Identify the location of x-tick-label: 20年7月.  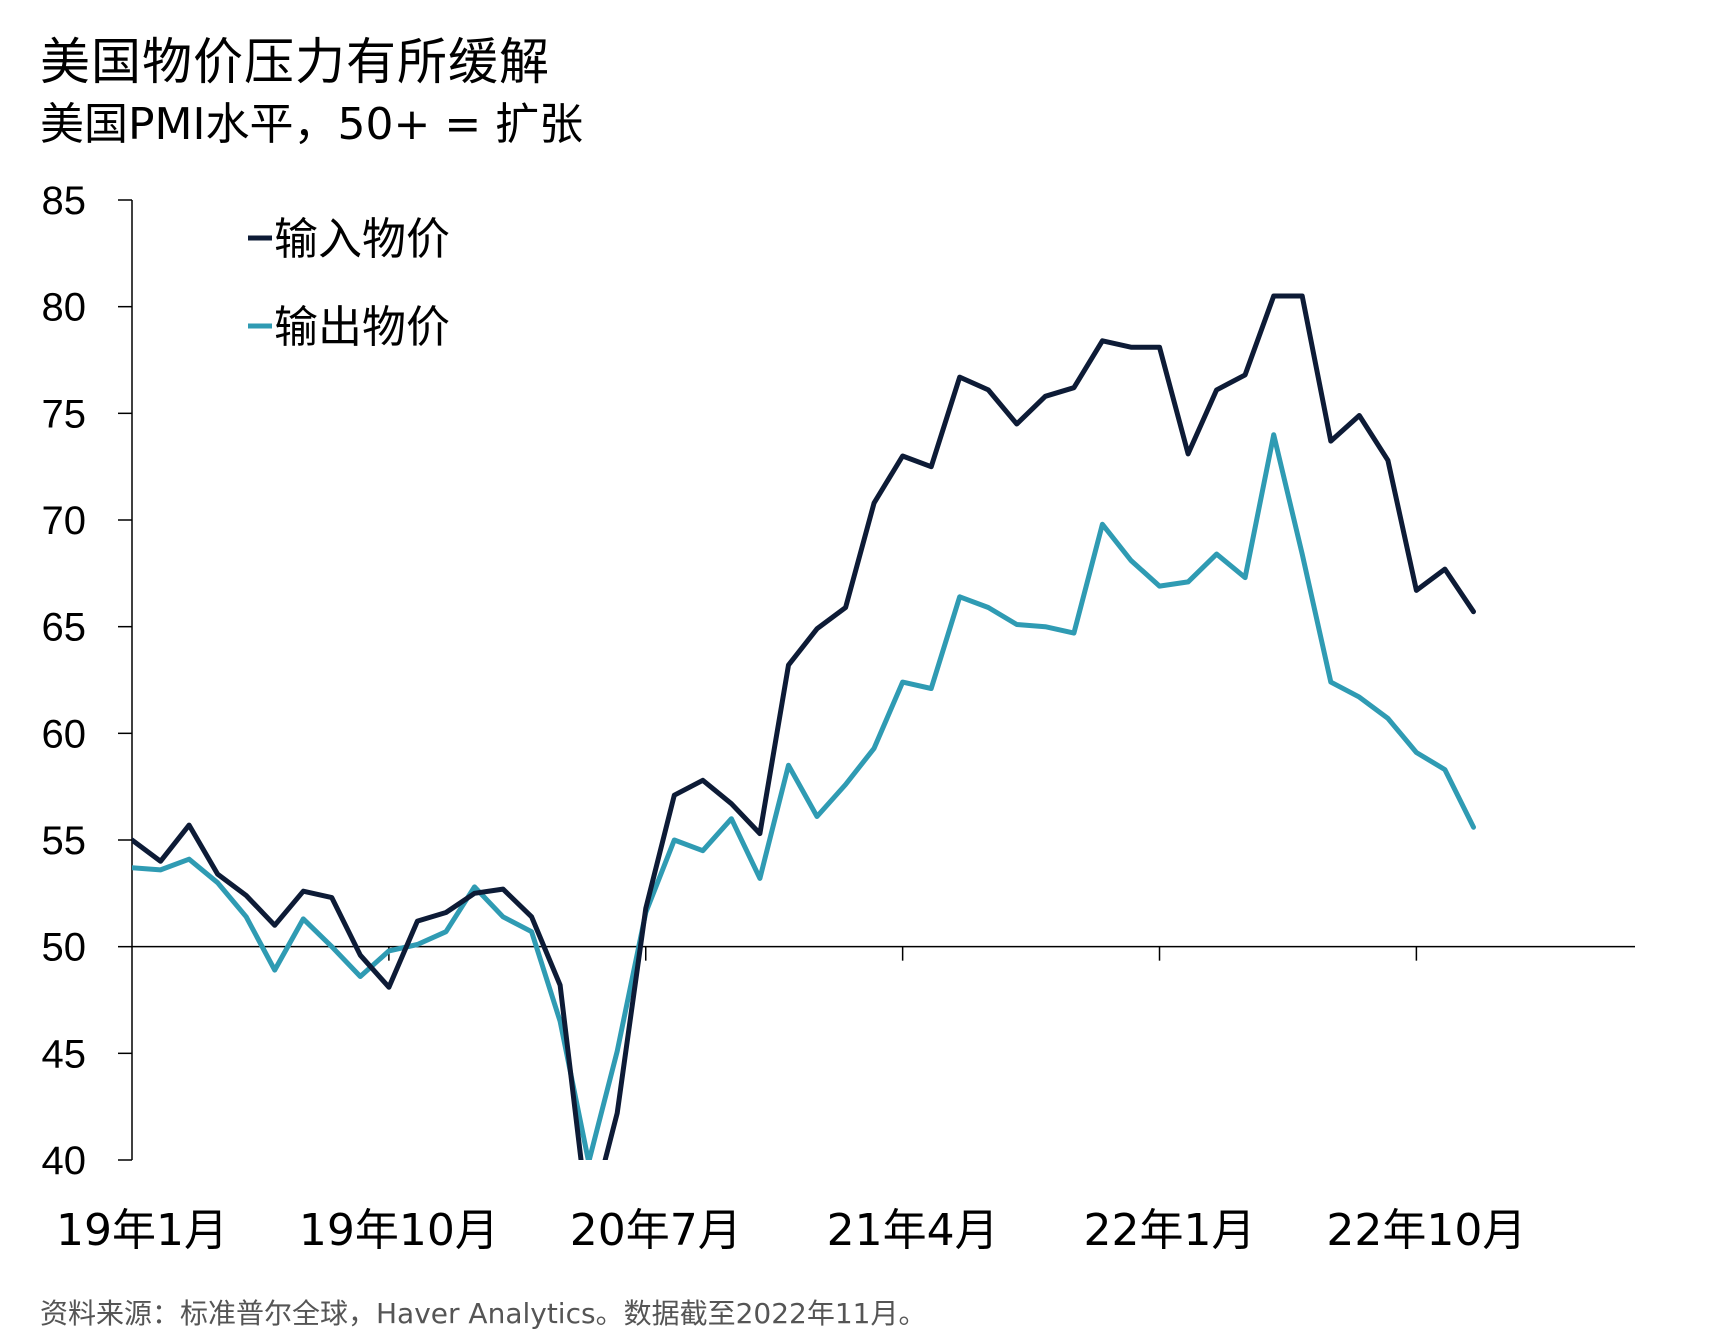
(656, 1230).